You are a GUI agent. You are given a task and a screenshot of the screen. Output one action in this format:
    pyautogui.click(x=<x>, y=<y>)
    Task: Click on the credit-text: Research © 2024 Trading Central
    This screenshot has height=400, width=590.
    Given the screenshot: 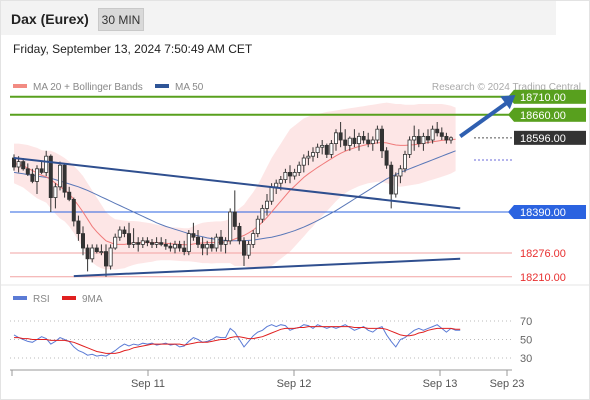 What is the action you would take?
    pyautogui.click(x=506, y=87)
    